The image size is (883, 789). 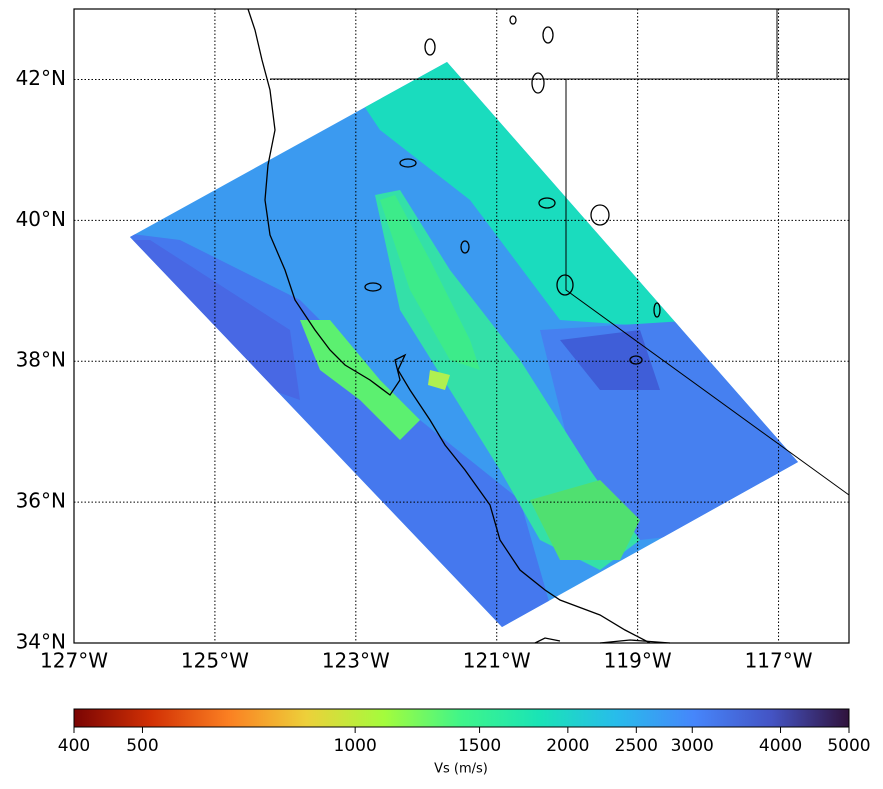 What do you see at coordinates (497, 661) in the screenshot?
I see `x-tick-label: 121°W` at bounding box center [497, 661].